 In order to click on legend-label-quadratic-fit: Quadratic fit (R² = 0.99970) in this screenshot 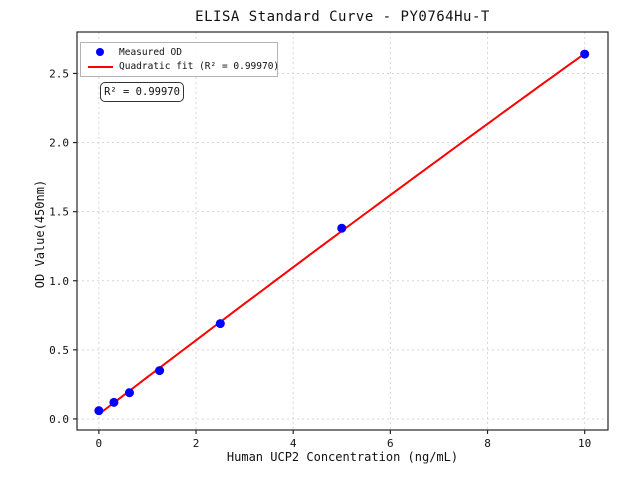, I will do `click(199, 67)`.